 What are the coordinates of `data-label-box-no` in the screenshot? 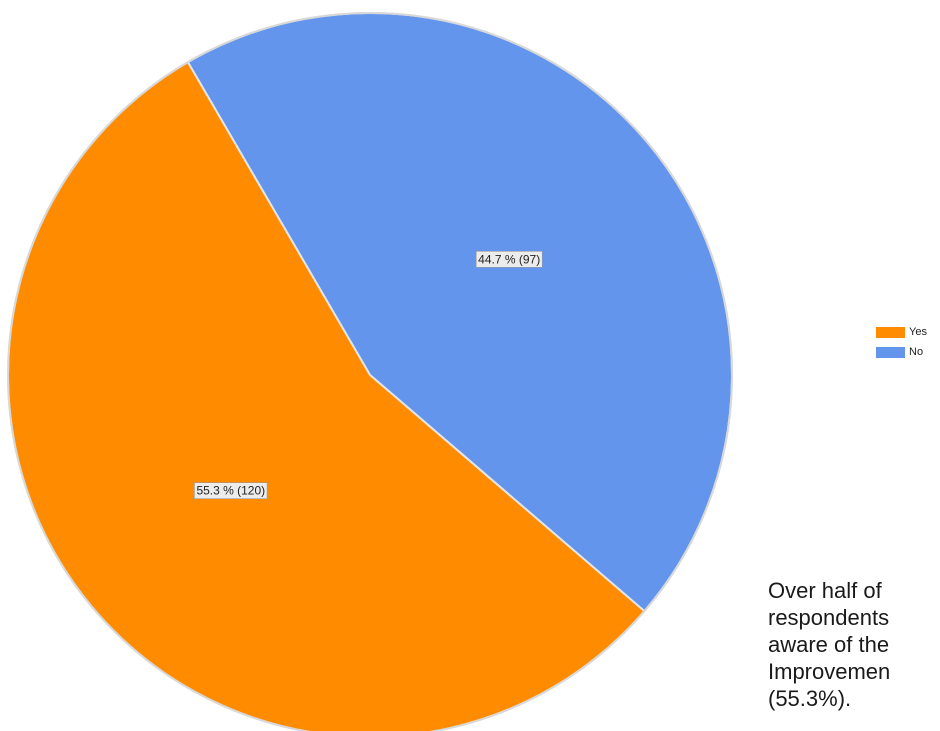 It's located at (509, 259).